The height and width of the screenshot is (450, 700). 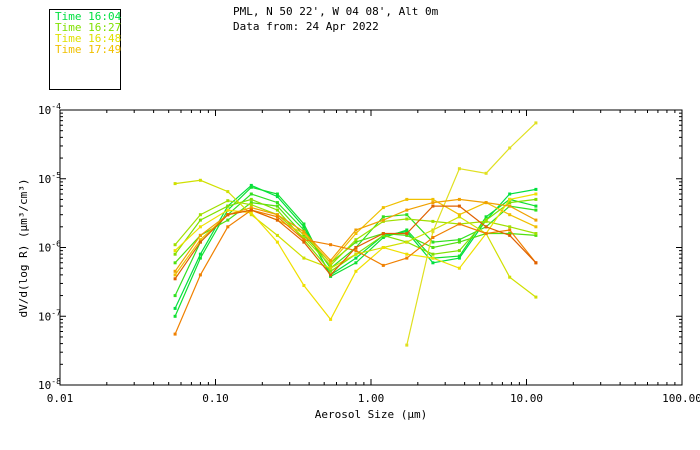 I want to click on x-tick-label: 0.01, so click(x=60, y=398).